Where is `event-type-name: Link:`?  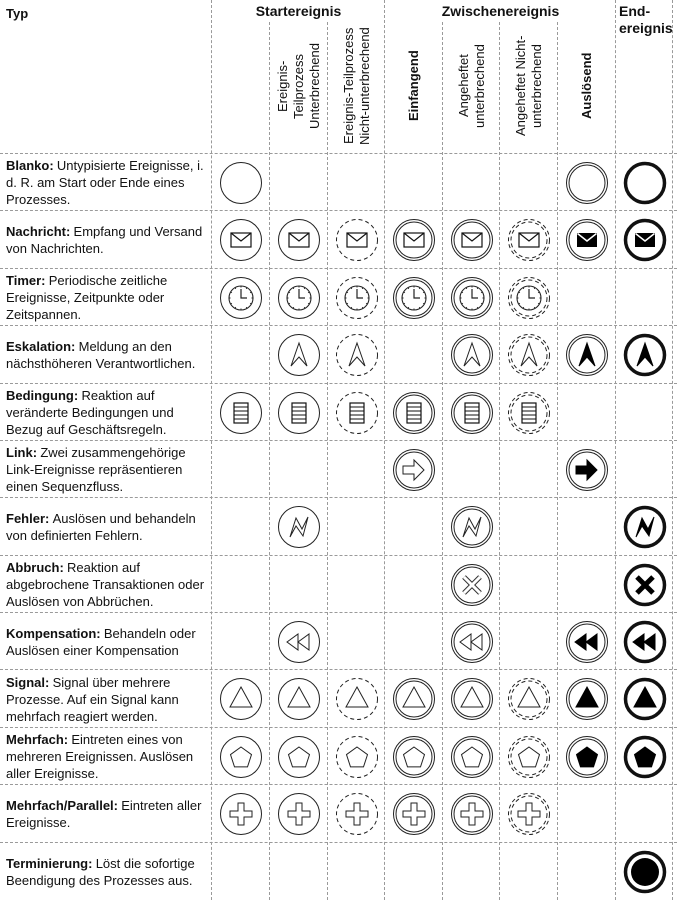
event-type-name: Link: is located at coordinates (22, 452).